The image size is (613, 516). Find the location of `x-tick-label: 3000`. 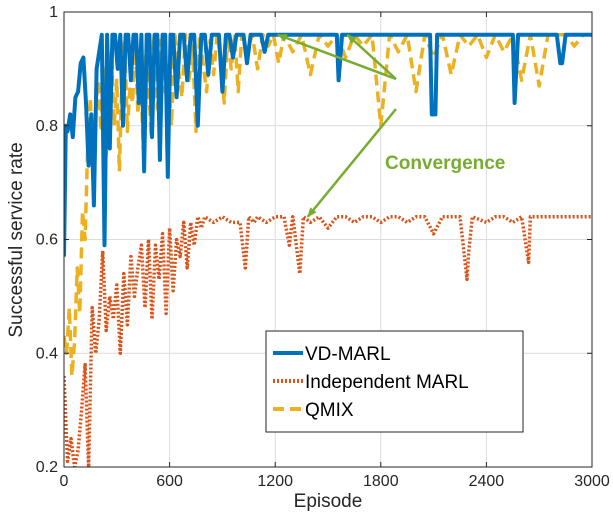

x-tick-label: 3000 is located at coordinates (592, 481).